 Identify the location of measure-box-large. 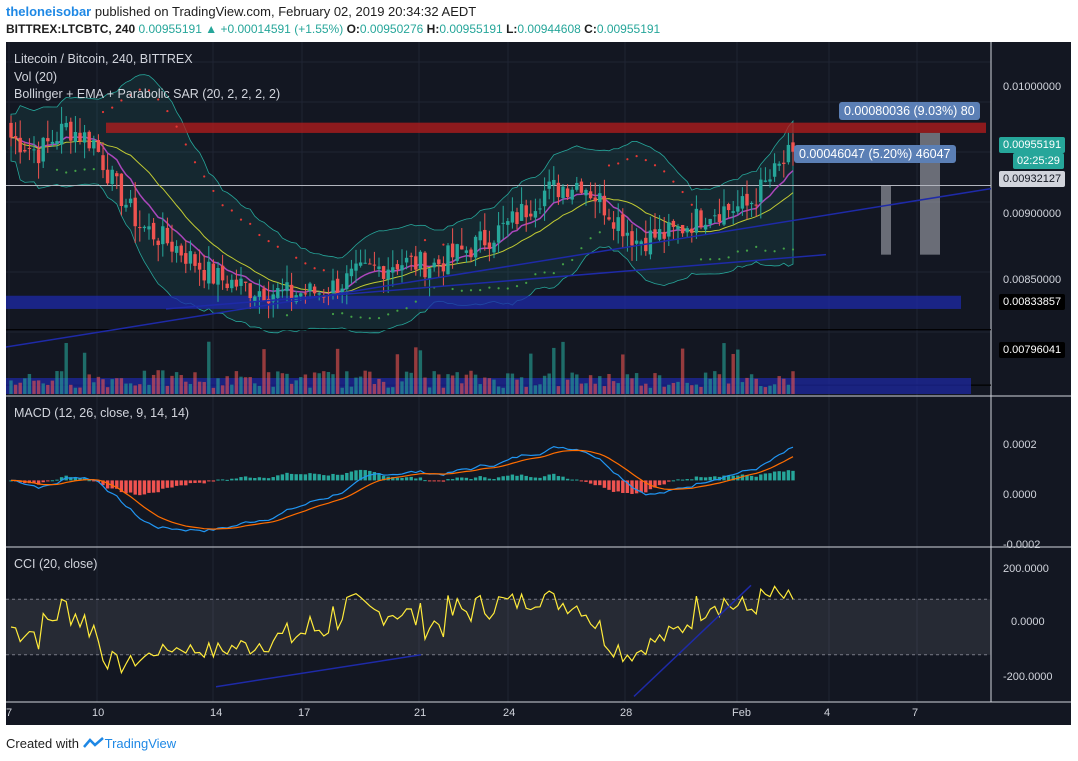
(930, 193).